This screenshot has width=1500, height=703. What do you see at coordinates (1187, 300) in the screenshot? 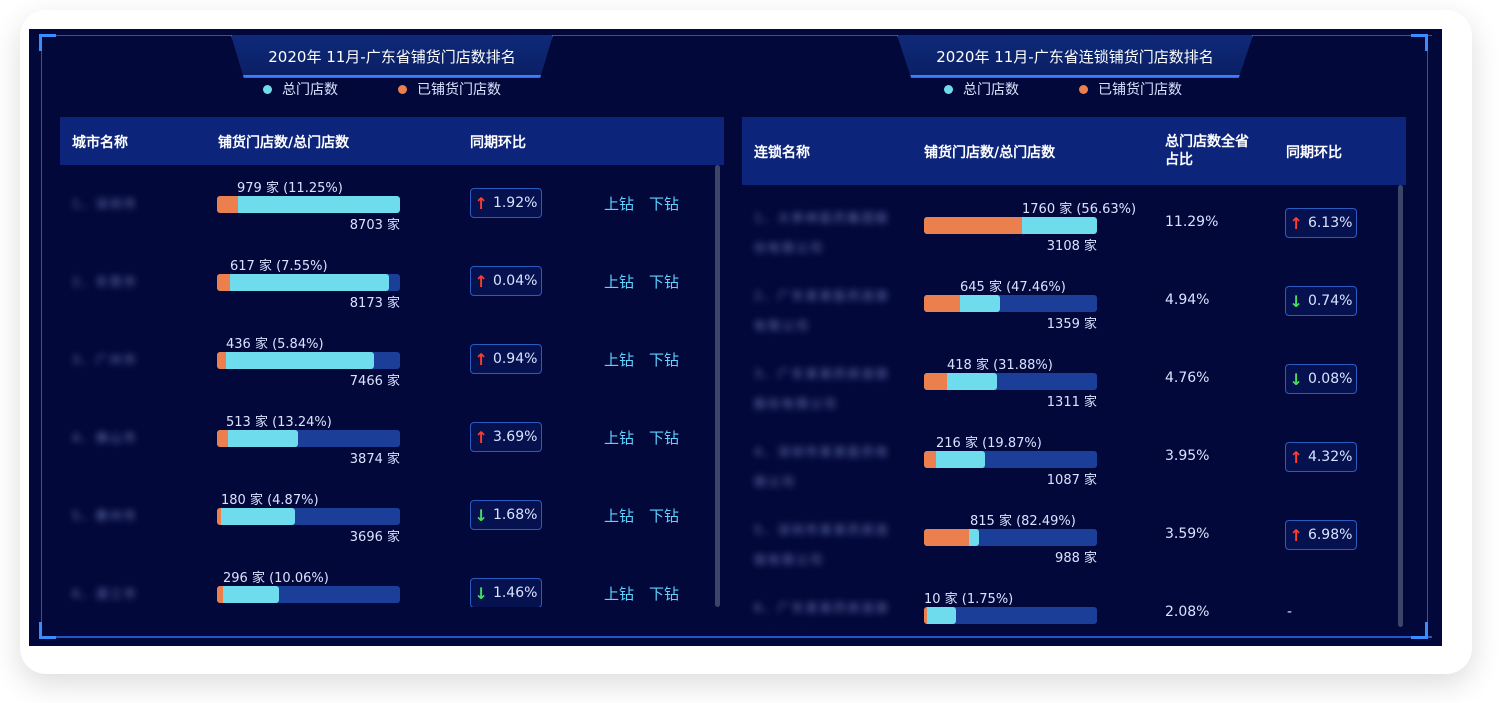
I see `province-share: 4.94%` at bounding box center [1187, 300].